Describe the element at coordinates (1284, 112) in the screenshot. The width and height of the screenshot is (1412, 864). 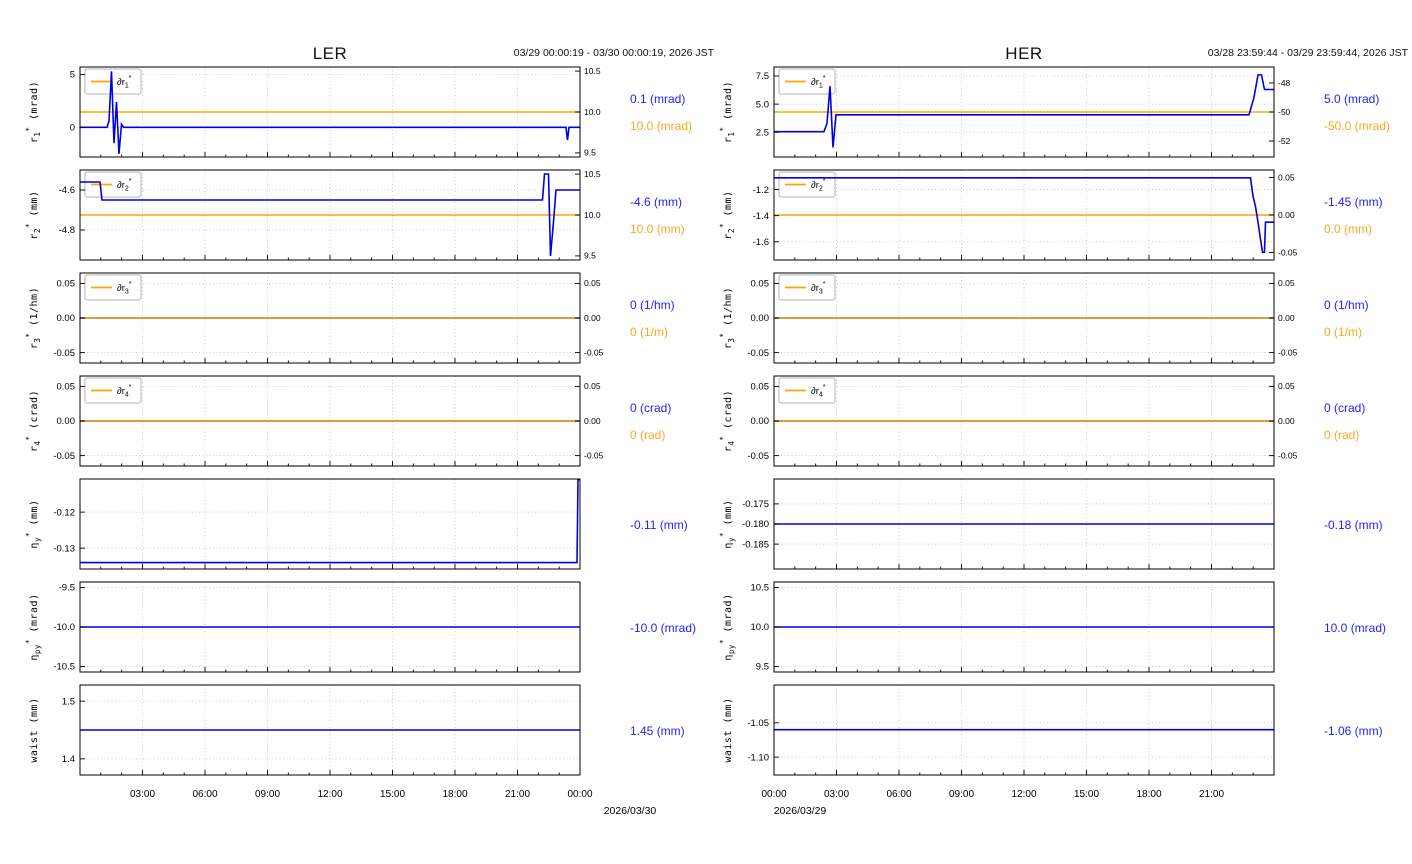
I see `right-tick-label: -50` at that location.